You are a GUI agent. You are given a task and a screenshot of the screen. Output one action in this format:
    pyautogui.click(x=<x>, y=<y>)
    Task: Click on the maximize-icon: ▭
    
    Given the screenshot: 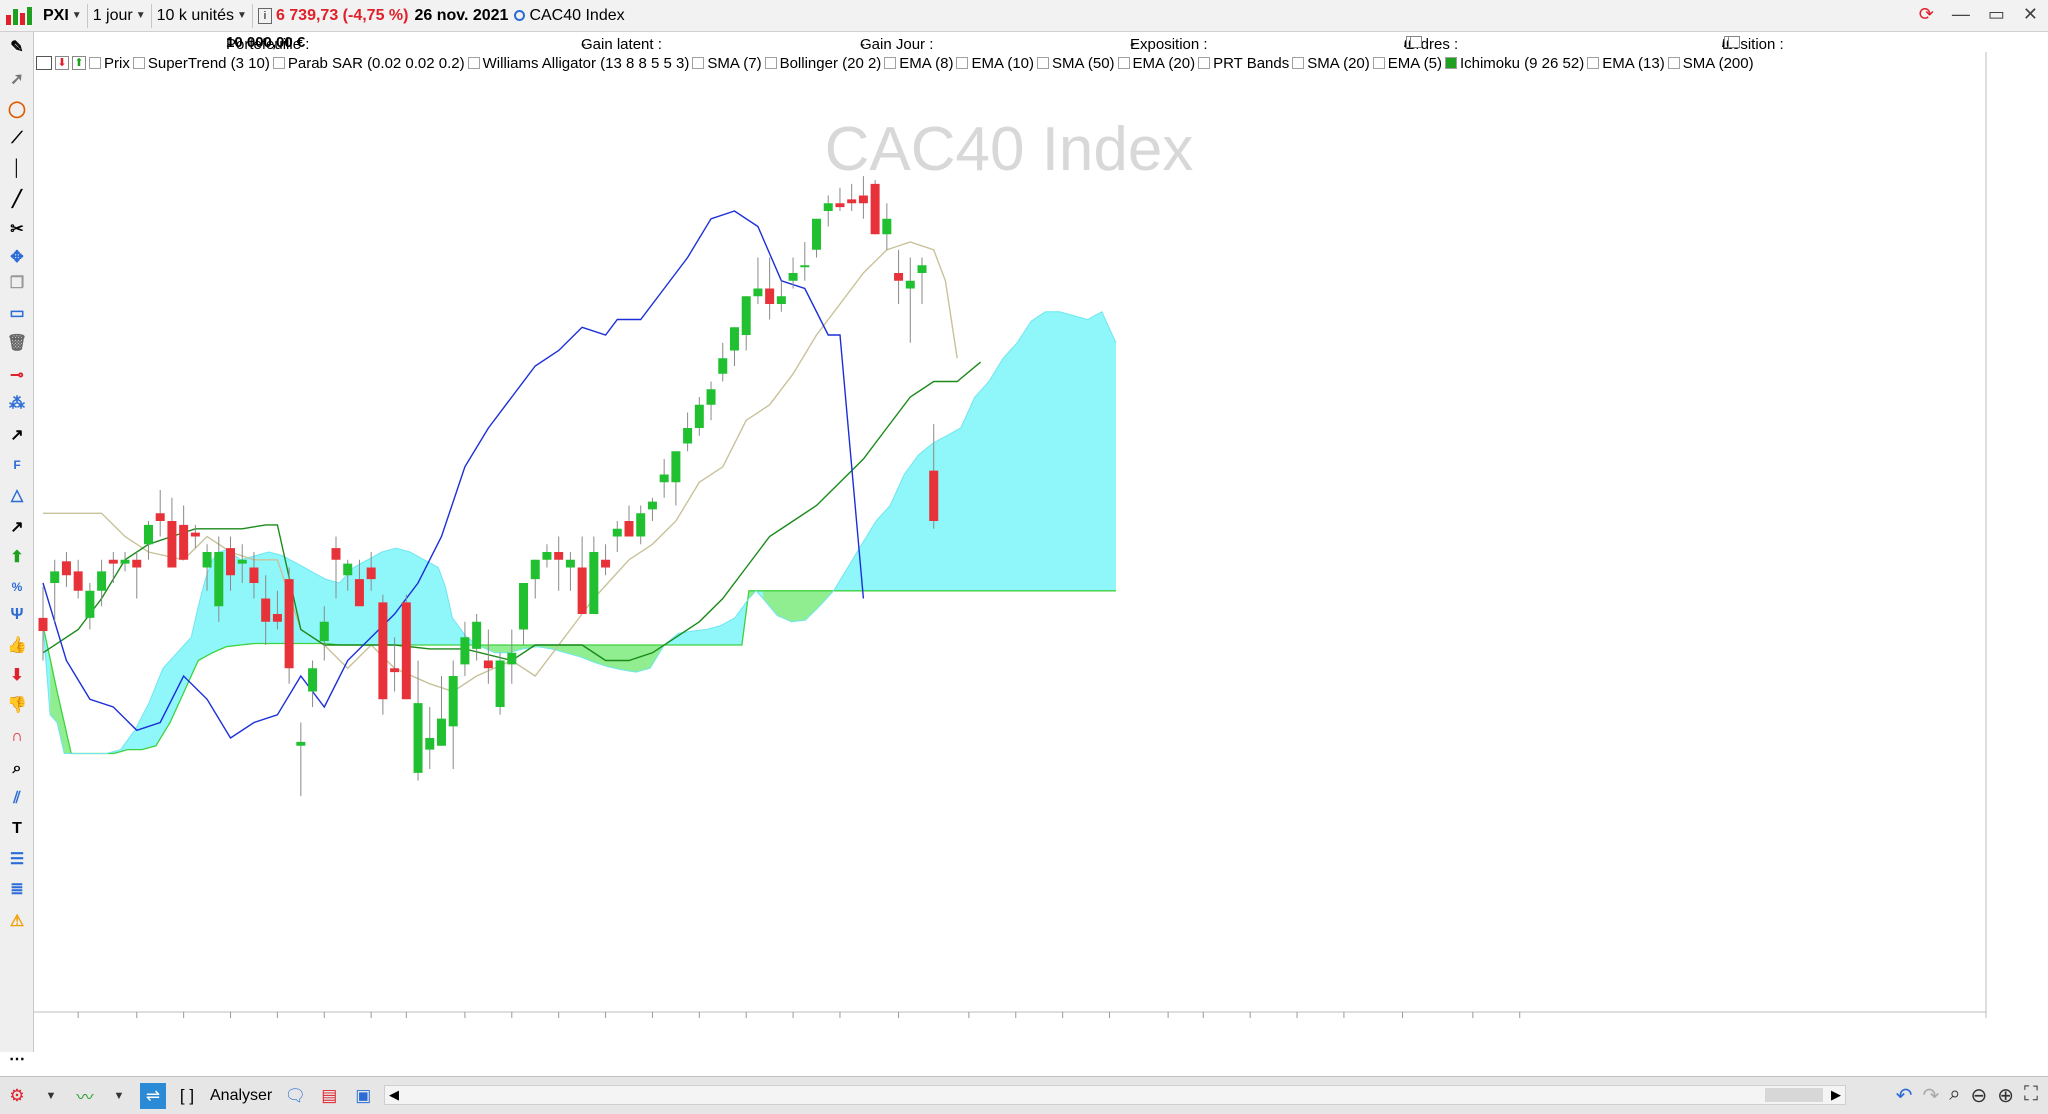 What is the action you would take?
    pyautogui.click(x=1996, y=14)
    